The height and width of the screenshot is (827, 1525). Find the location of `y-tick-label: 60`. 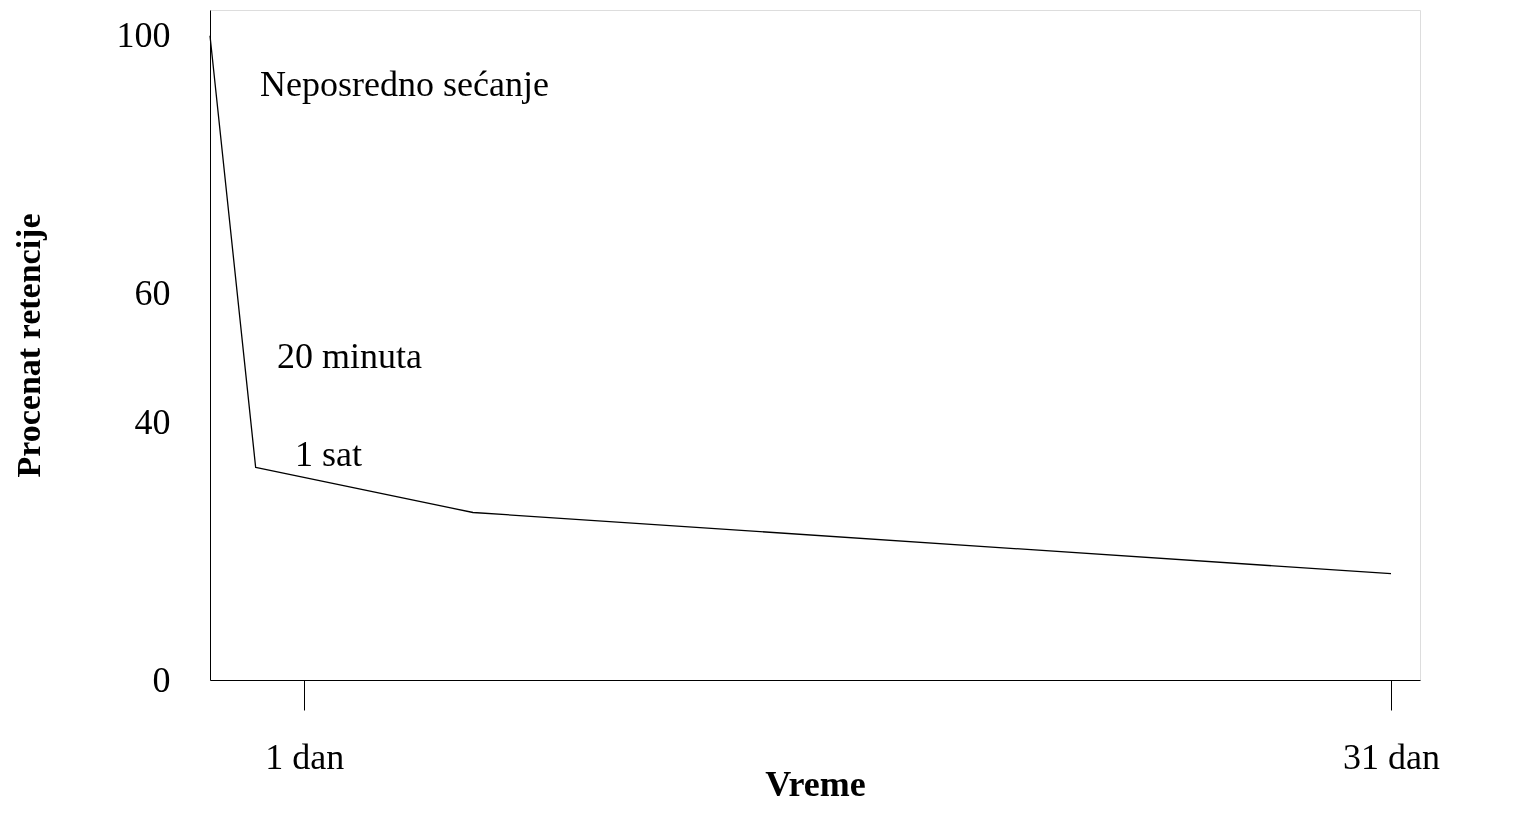

y-tick-label: 60 is located at coordinates (152, 292).